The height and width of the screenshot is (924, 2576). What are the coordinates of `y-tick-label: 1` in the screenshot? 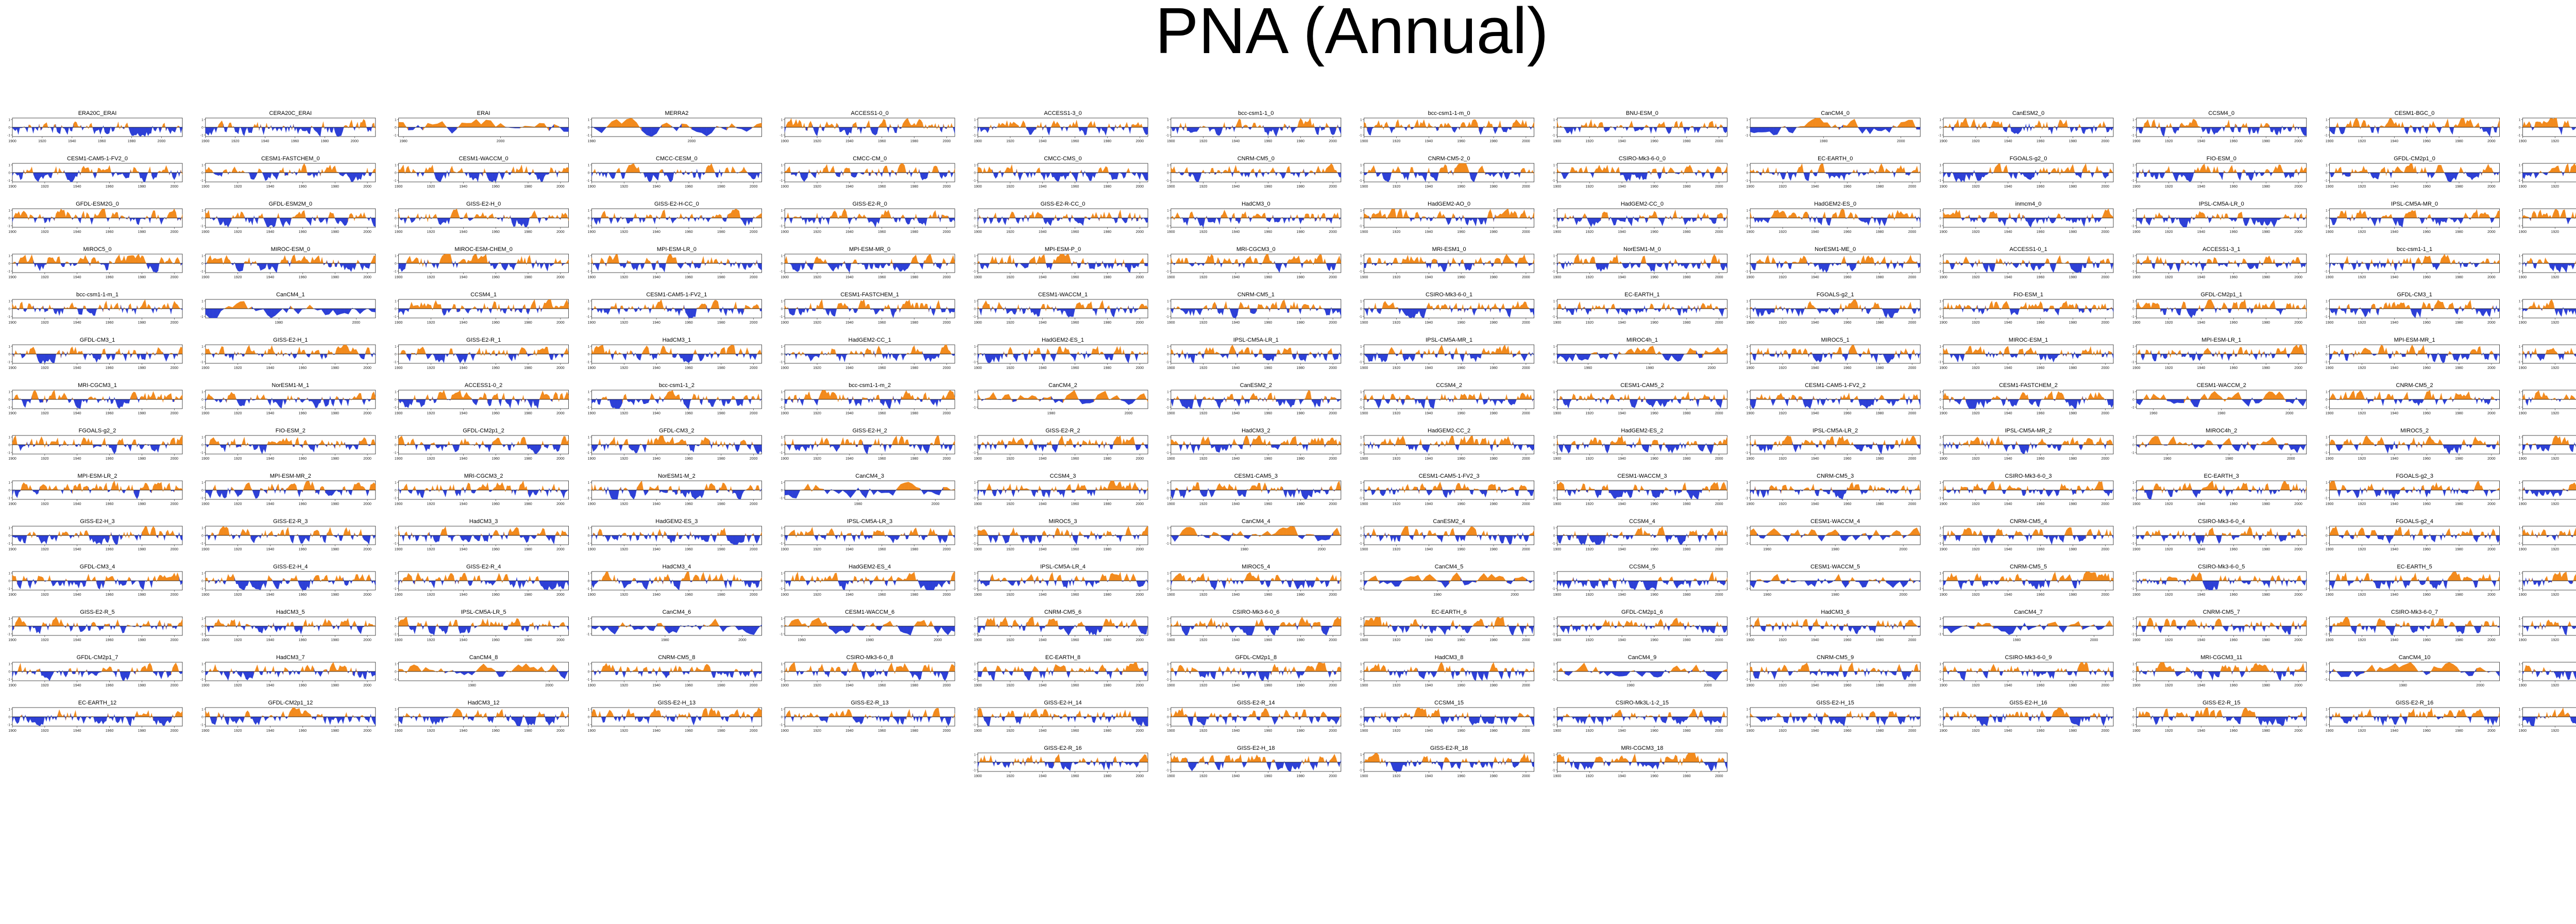 It's located at (1940, 121).